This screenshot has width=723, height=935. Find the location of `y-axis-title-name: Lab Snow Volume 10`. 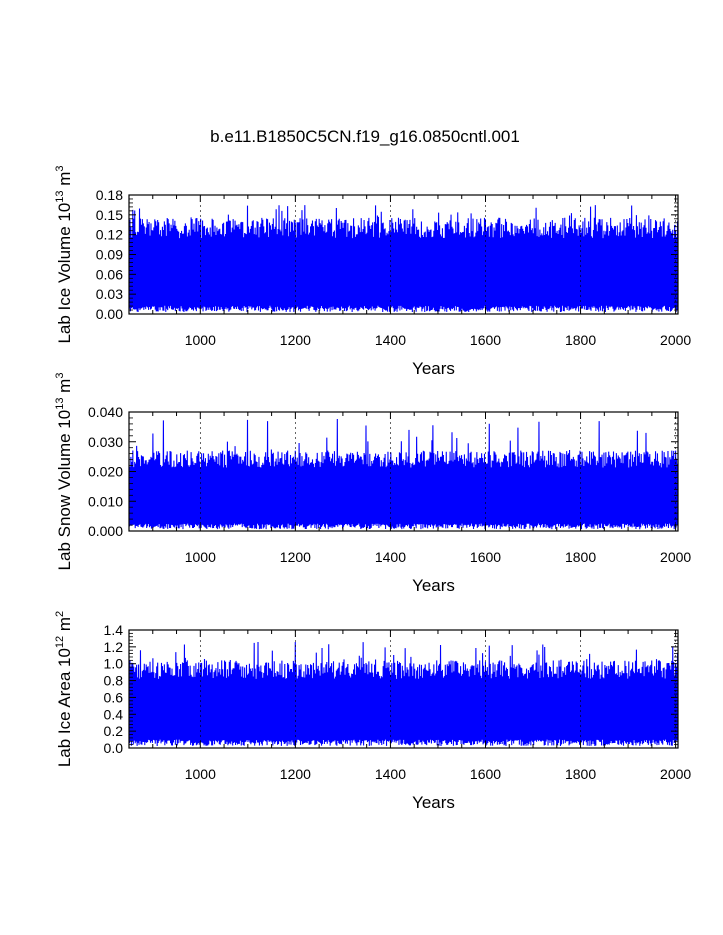

y-axis-title-name: Lab Snow Volume 10 is located at coordinates (64, 490).